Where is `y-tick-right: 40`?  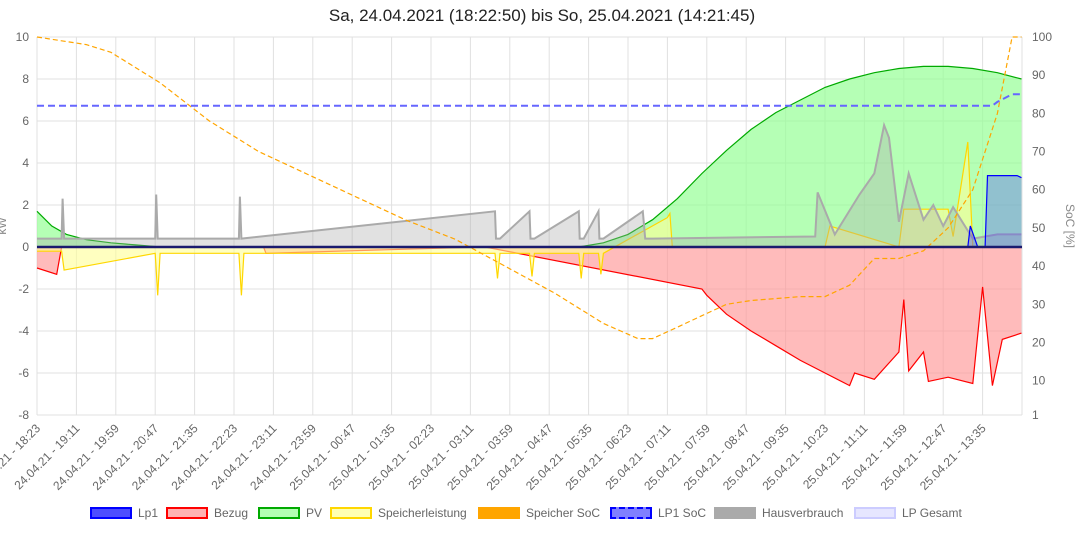
y-tick-right: 40 is located at coordinates (1039, 266).